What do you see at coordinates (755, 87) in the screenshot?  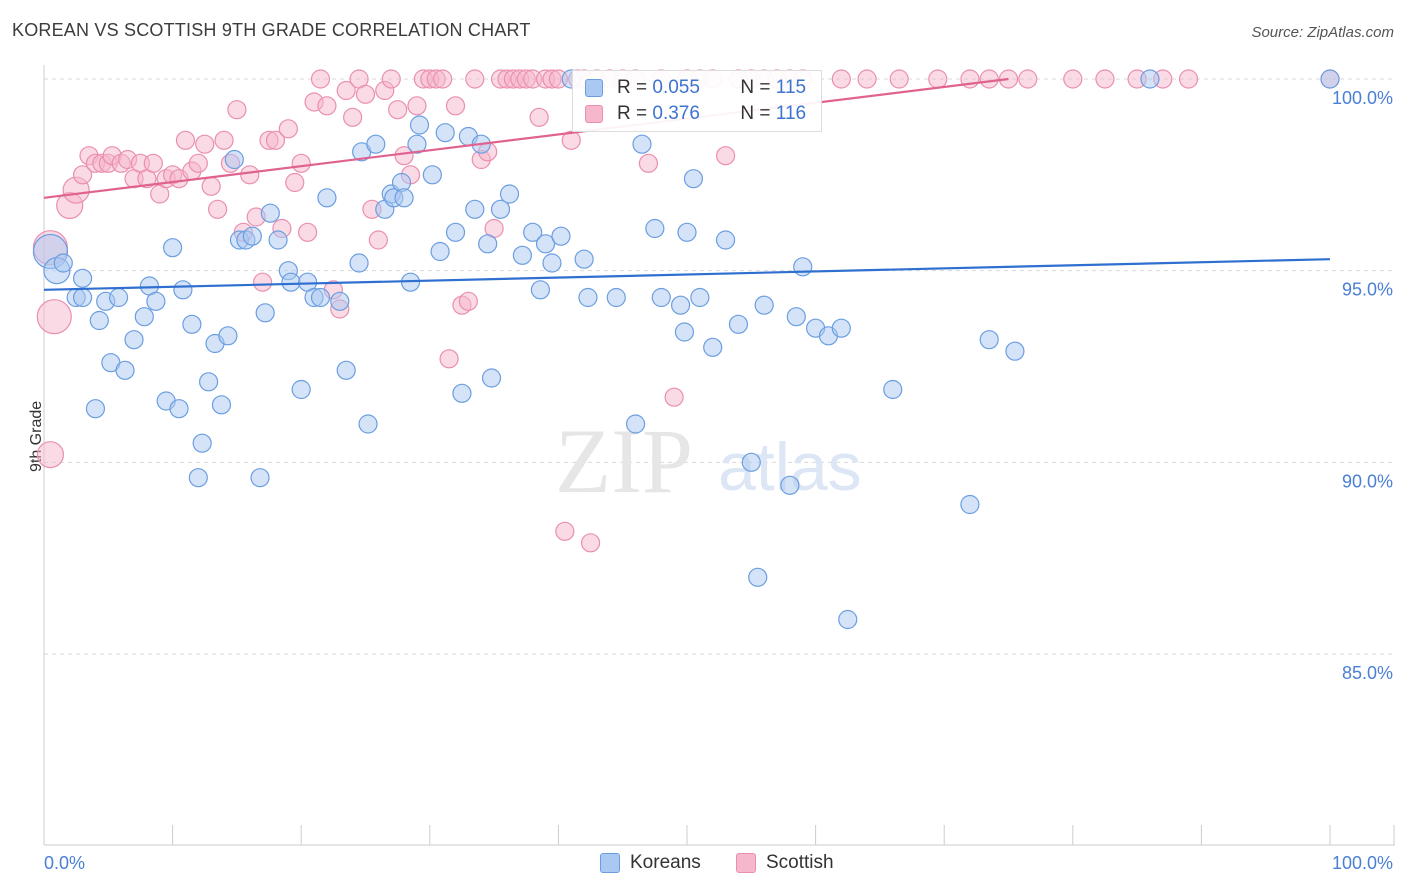 I see `korean-n-label: N =` at bounding box center [755, 87].